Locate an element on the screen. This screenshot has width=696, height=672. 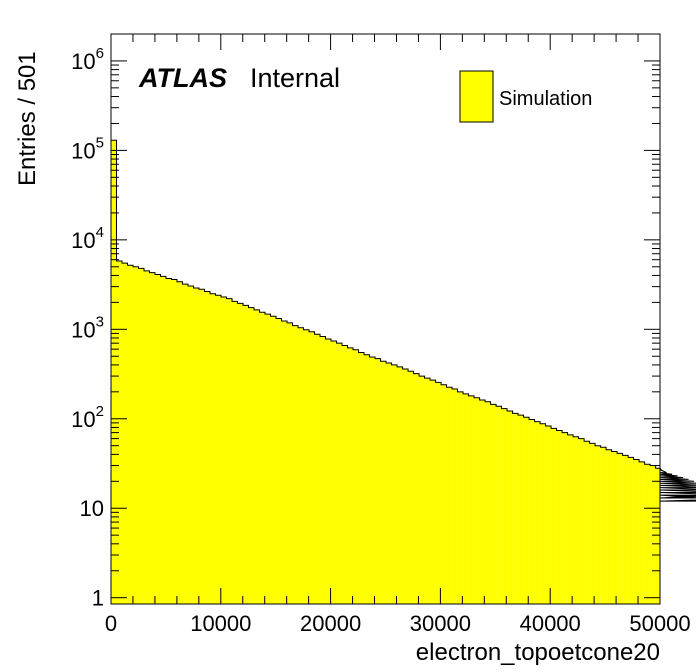
x-tick-label: 40000 is located at coordinates (550, 623).